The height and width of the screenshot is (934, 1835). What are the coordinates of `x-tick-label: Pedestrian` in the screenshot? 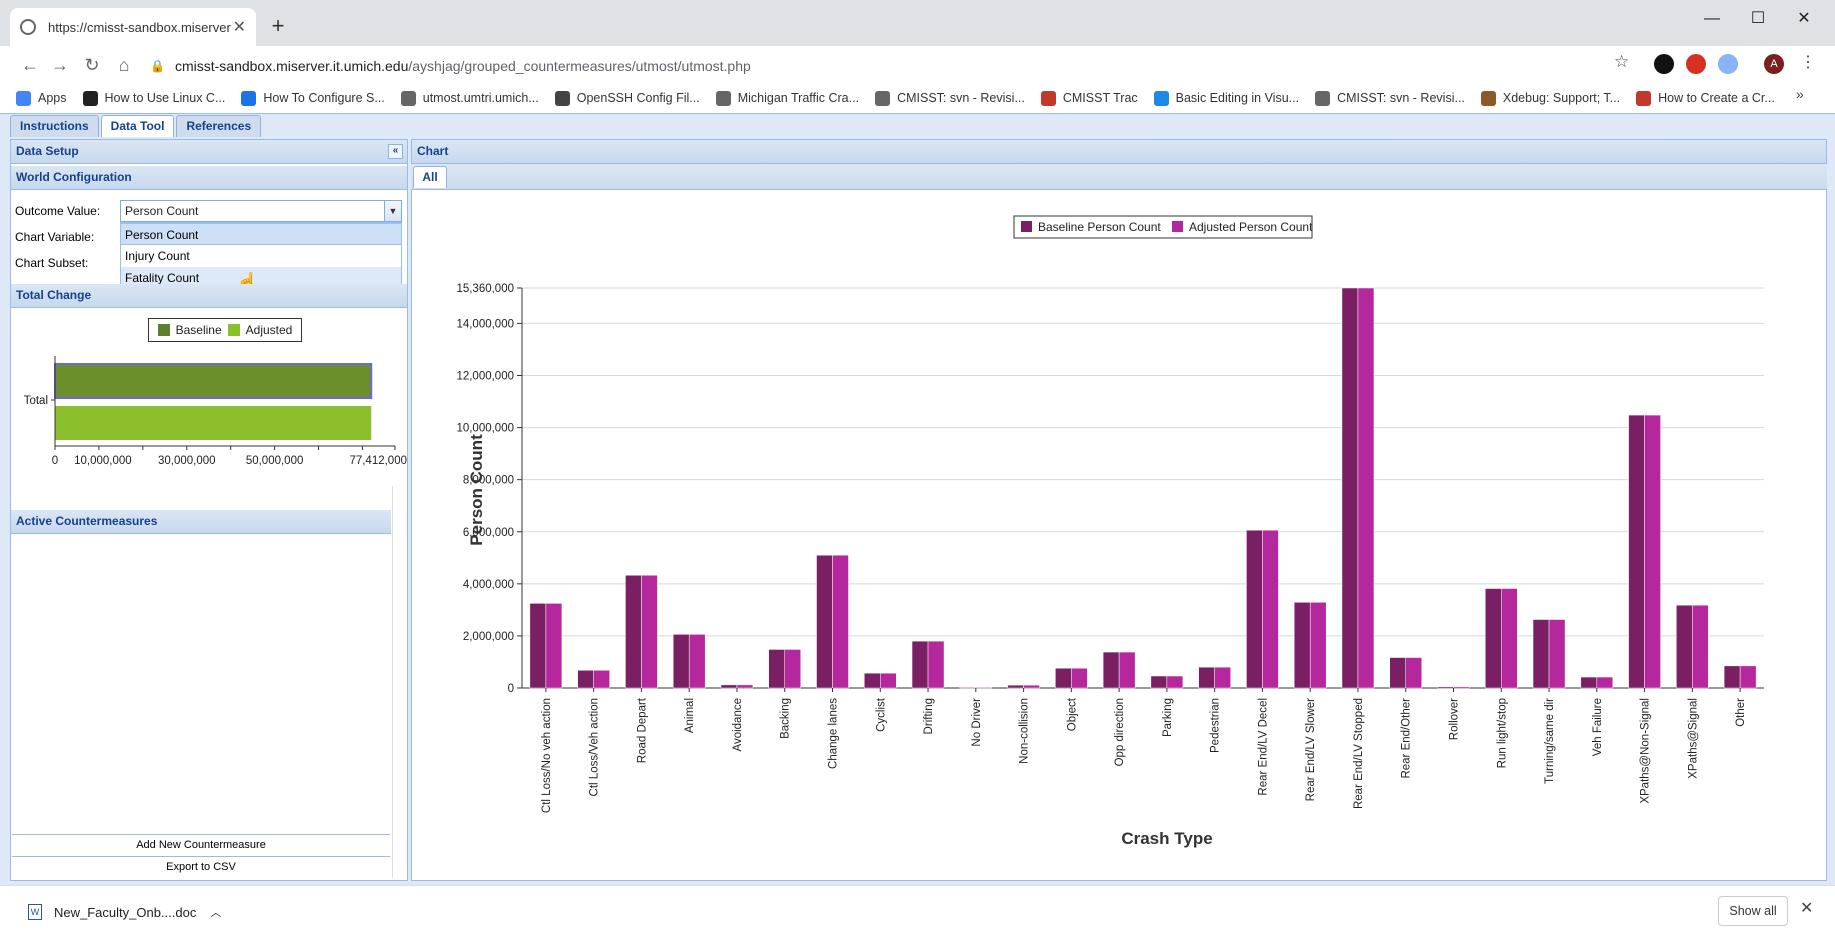 It's located at (1216, 725).